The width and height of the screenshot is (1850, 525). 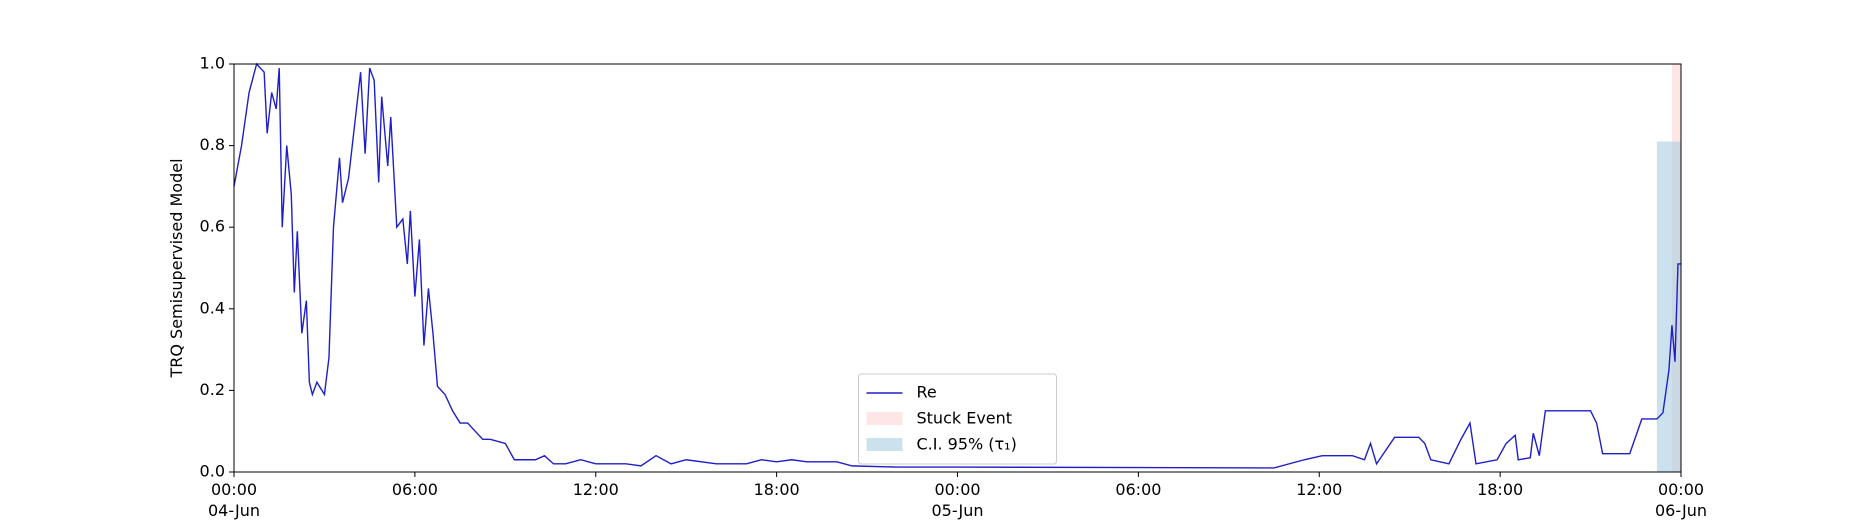 What do you see at coordinates (927, 392) in the screenshot?
I see `legend-label: Re` at bounding box center [927, 392].